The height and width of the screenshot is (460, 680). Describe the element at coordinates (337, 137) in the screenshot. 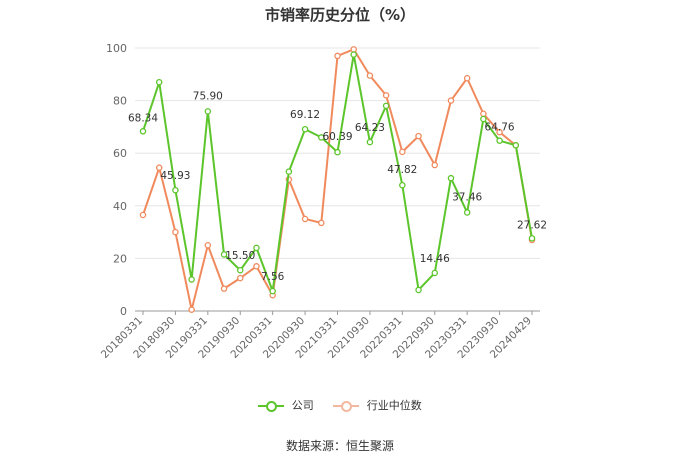

I see `data-label: 60.39` at that location.